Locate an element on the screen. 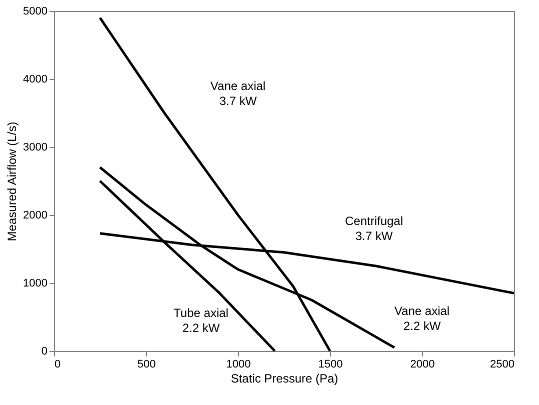 This screenshot has width=539, height=405. annotation: Tube axial 2.2 kW is located at coordinates (201, 320).